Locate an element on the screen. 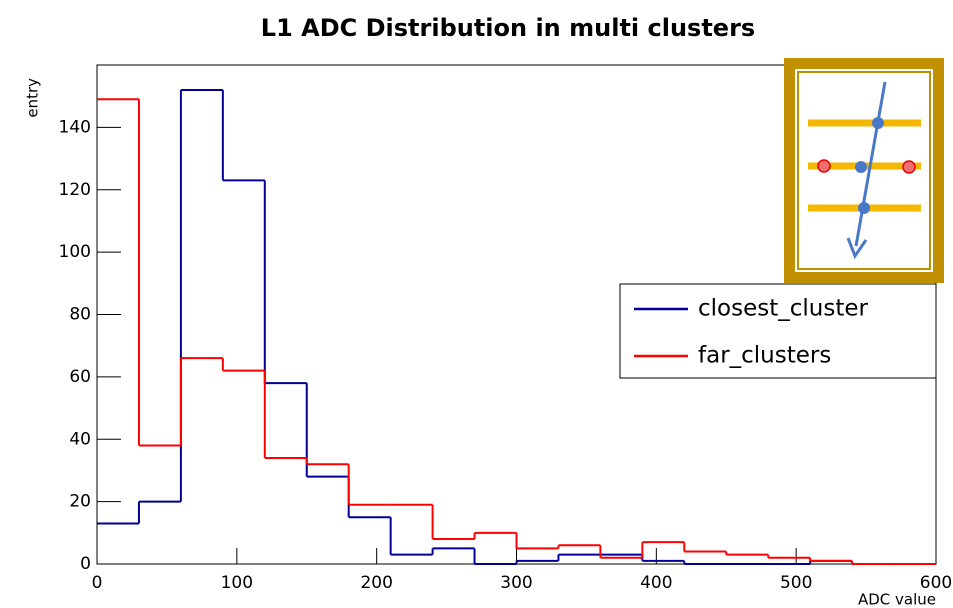  chart-title: L1 ADC Distribution in multi clusters is located at coordinates (508, 28).